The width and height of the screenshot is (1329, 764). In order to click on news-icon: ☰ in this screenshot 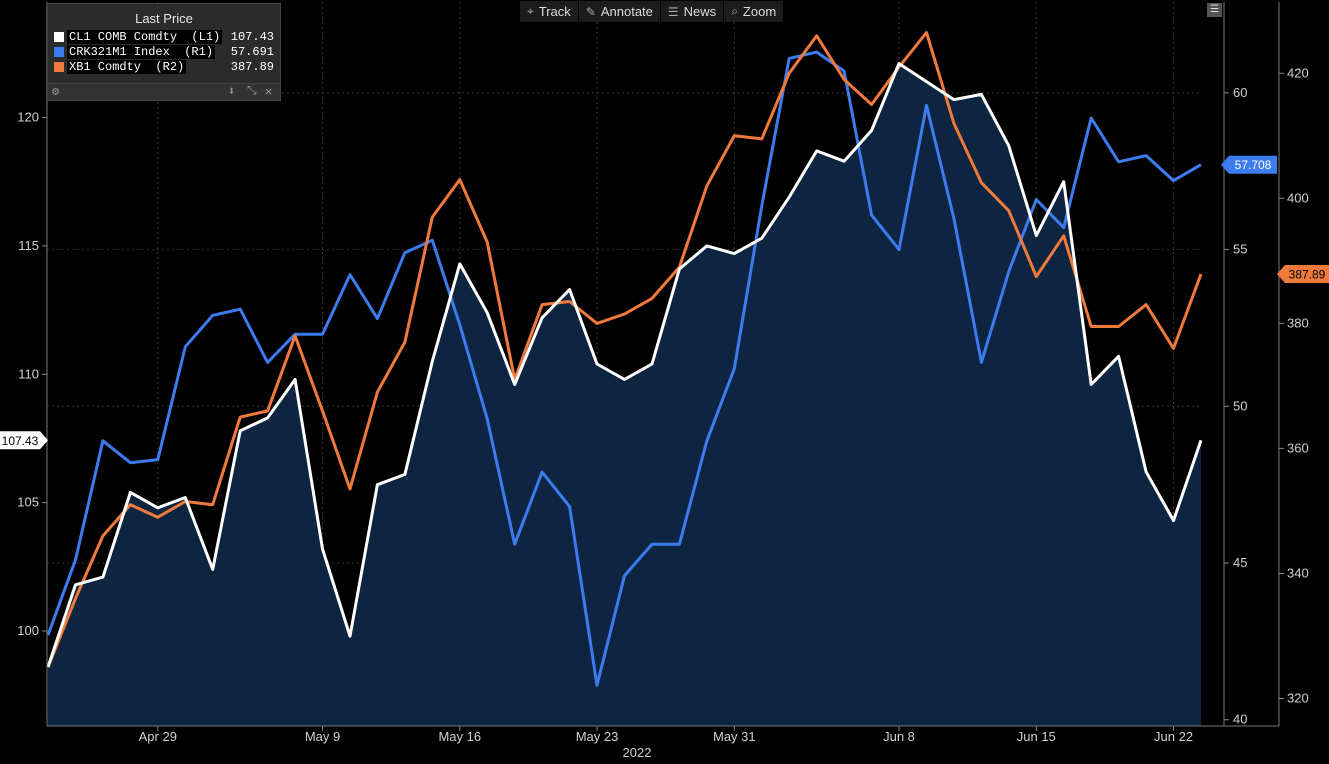, I will do `click(673, 11)`.